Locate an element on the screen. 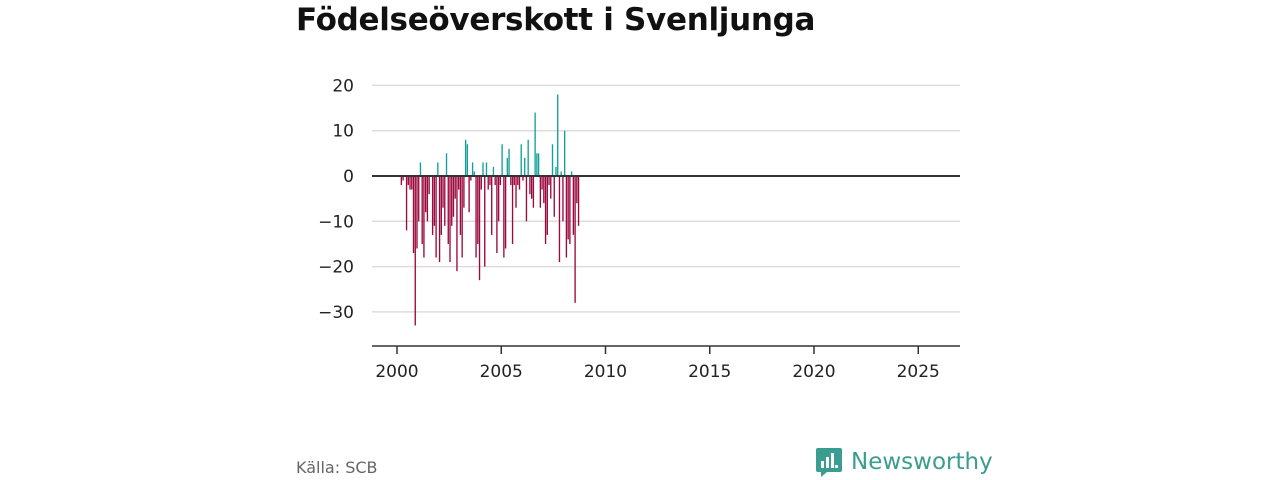 This screenshot has width=1280, height=480. x-tick-label: 2000 is located at coordinates (396, 372).